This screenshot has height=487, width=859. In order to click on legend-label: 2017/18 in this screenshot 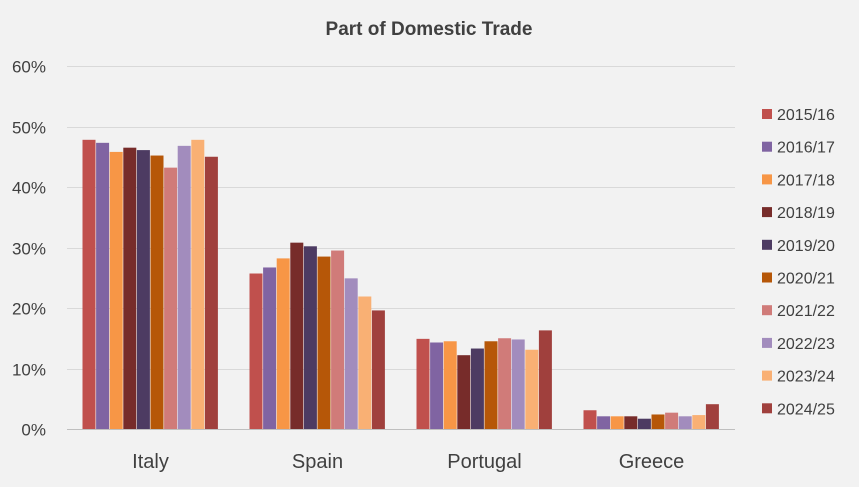, I will do `click(806, 180)`.